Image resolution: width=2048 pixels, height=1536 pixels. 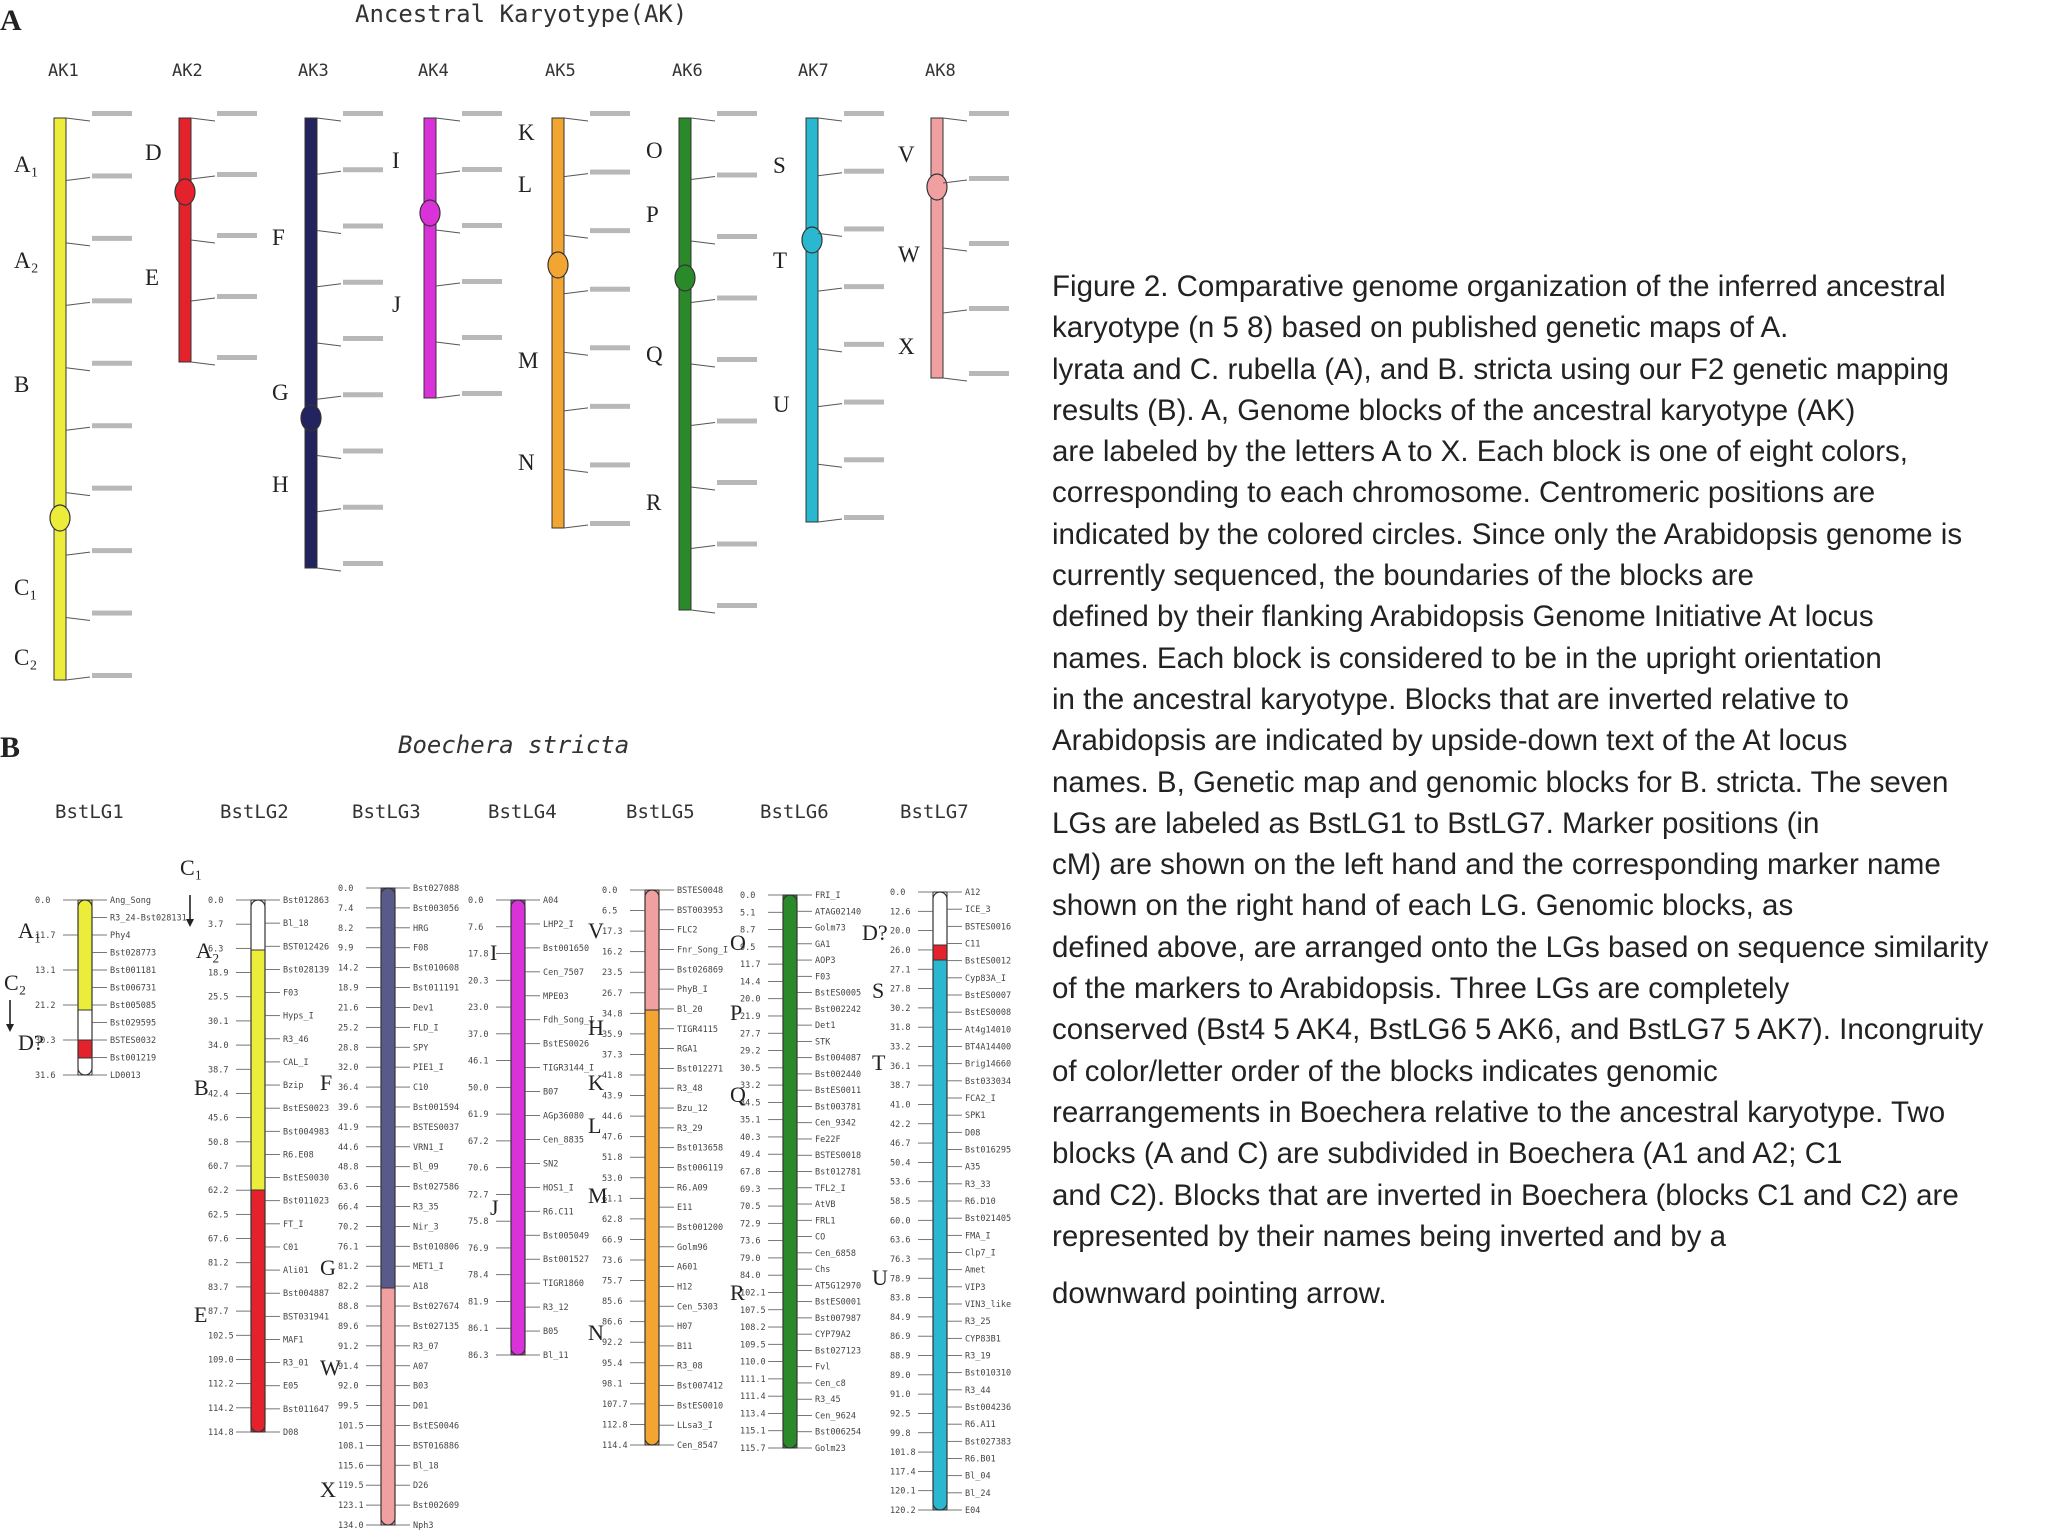 I want to click on marker-name: Bst005085, so click(x=133, y=1006).